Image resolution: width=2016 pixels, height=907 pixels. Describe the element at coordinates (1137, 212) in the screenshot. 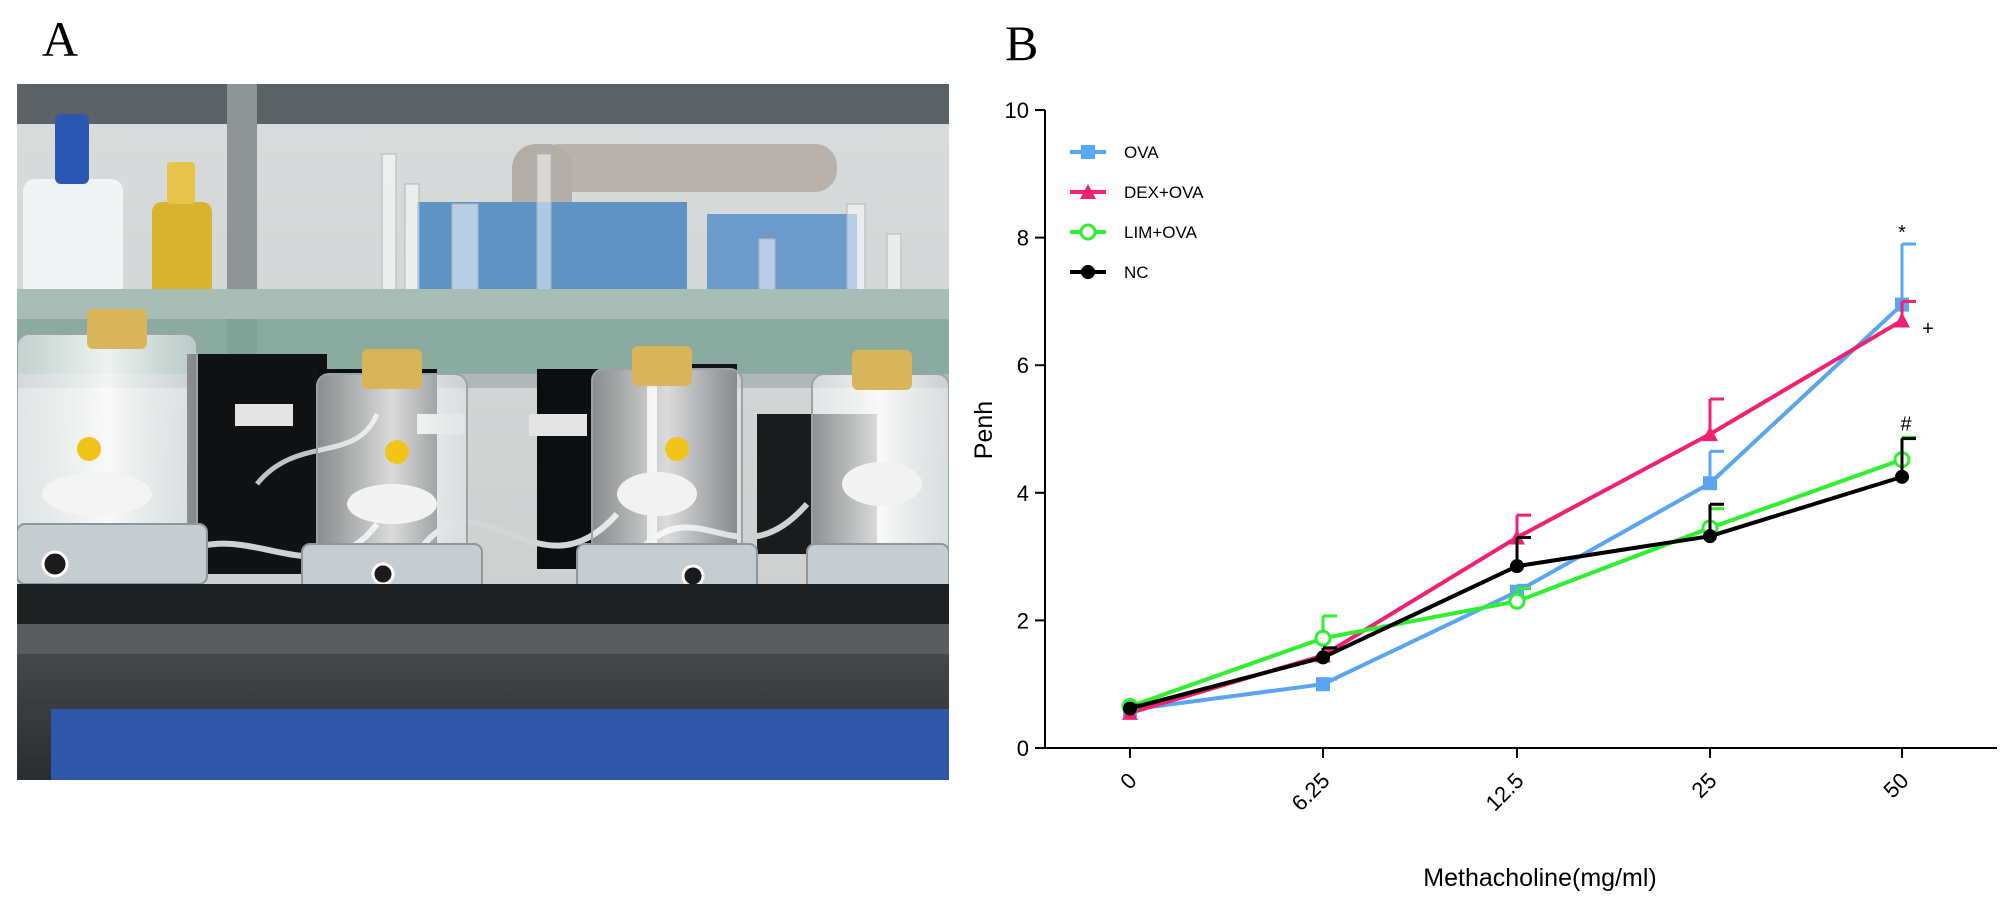

I see `chart-legend: OVA DEX+OVA LIM+OVA NC` at that location.